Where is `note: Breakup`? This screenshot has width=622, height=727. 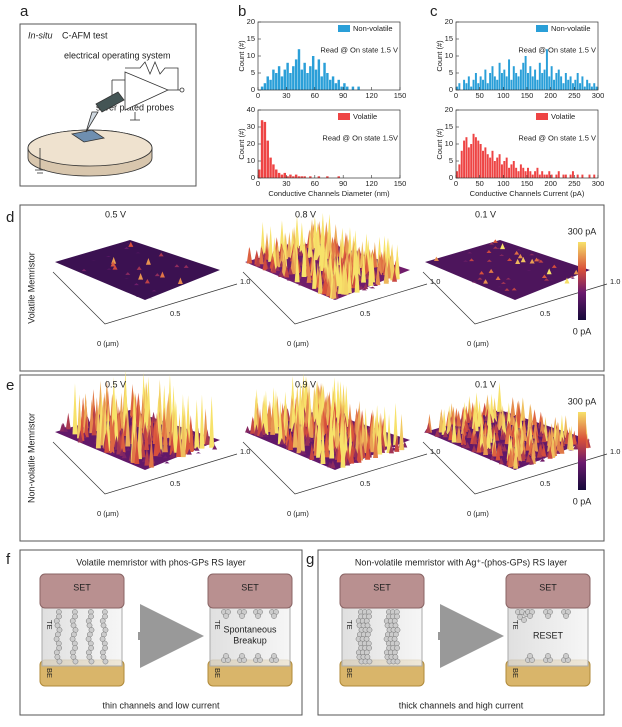
note: Breakup is located at coordinates (250, 640).